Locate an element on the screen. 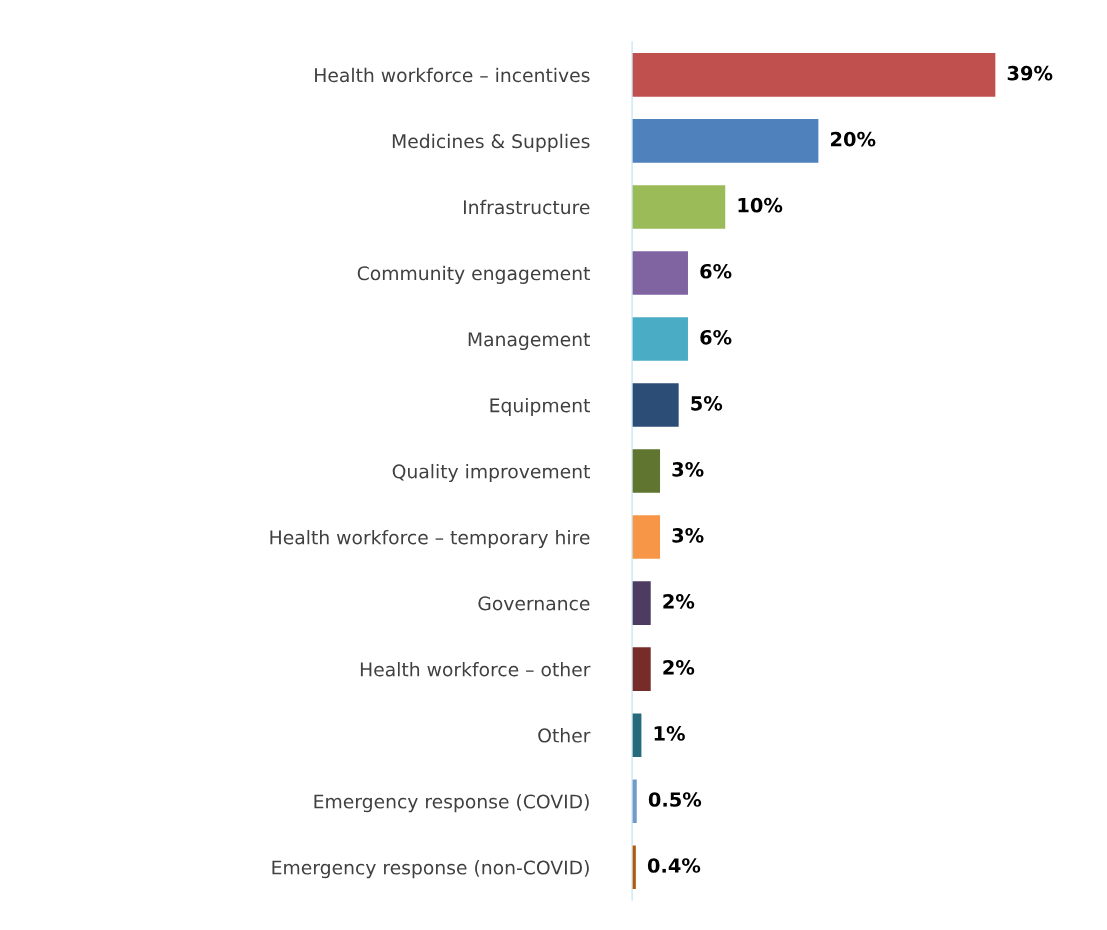 The width and height of the screenshot is (1107, 930). y-tick-label: Health workforce – other is located at coordinates (475, 669).